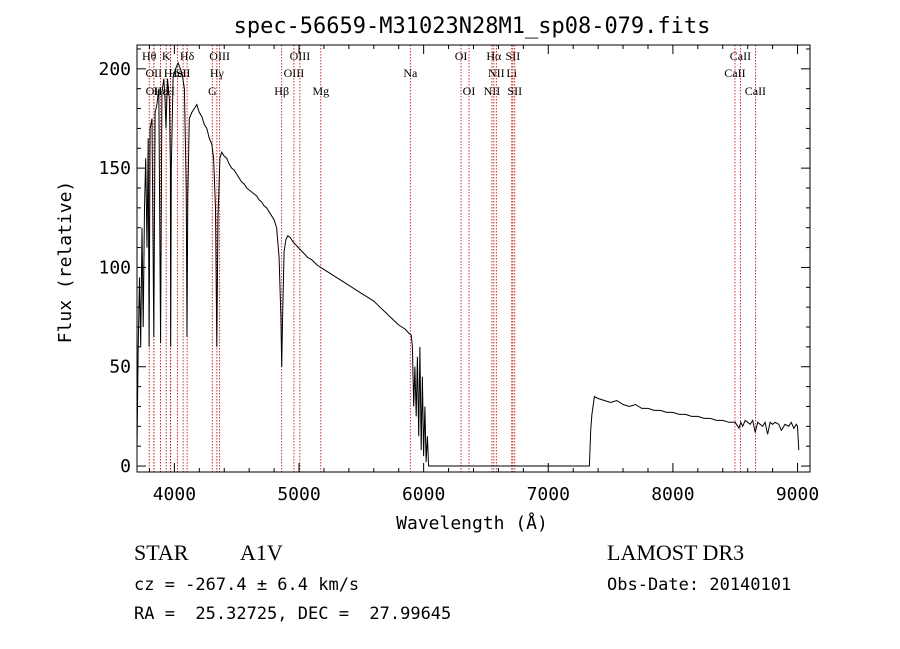 This screenshot has height=649, width=900. Describe the element at coordinates (65, 262) in the screenshot. I see `y-axis-label: Flux (relative)` at that location.